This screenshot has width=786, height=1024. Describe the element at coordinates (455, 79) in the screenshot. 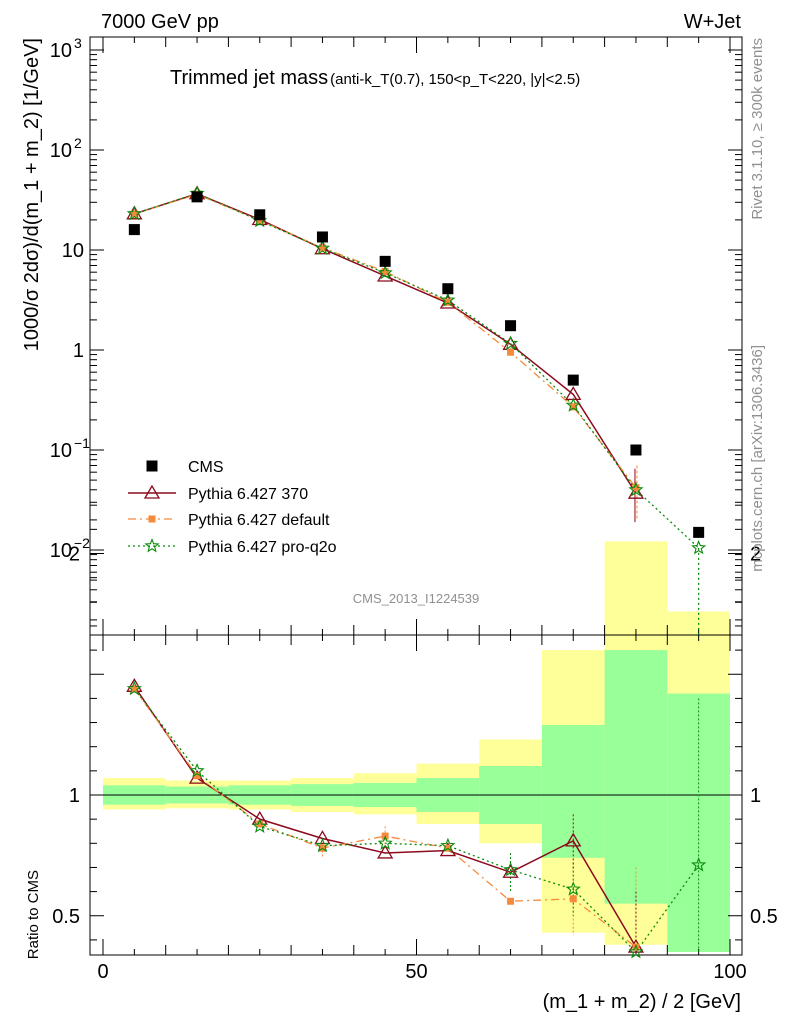

I see `chart-title-suffix: (anti-k_T(0.7), 150<p_T<220, |y|<2.5)` at that location.